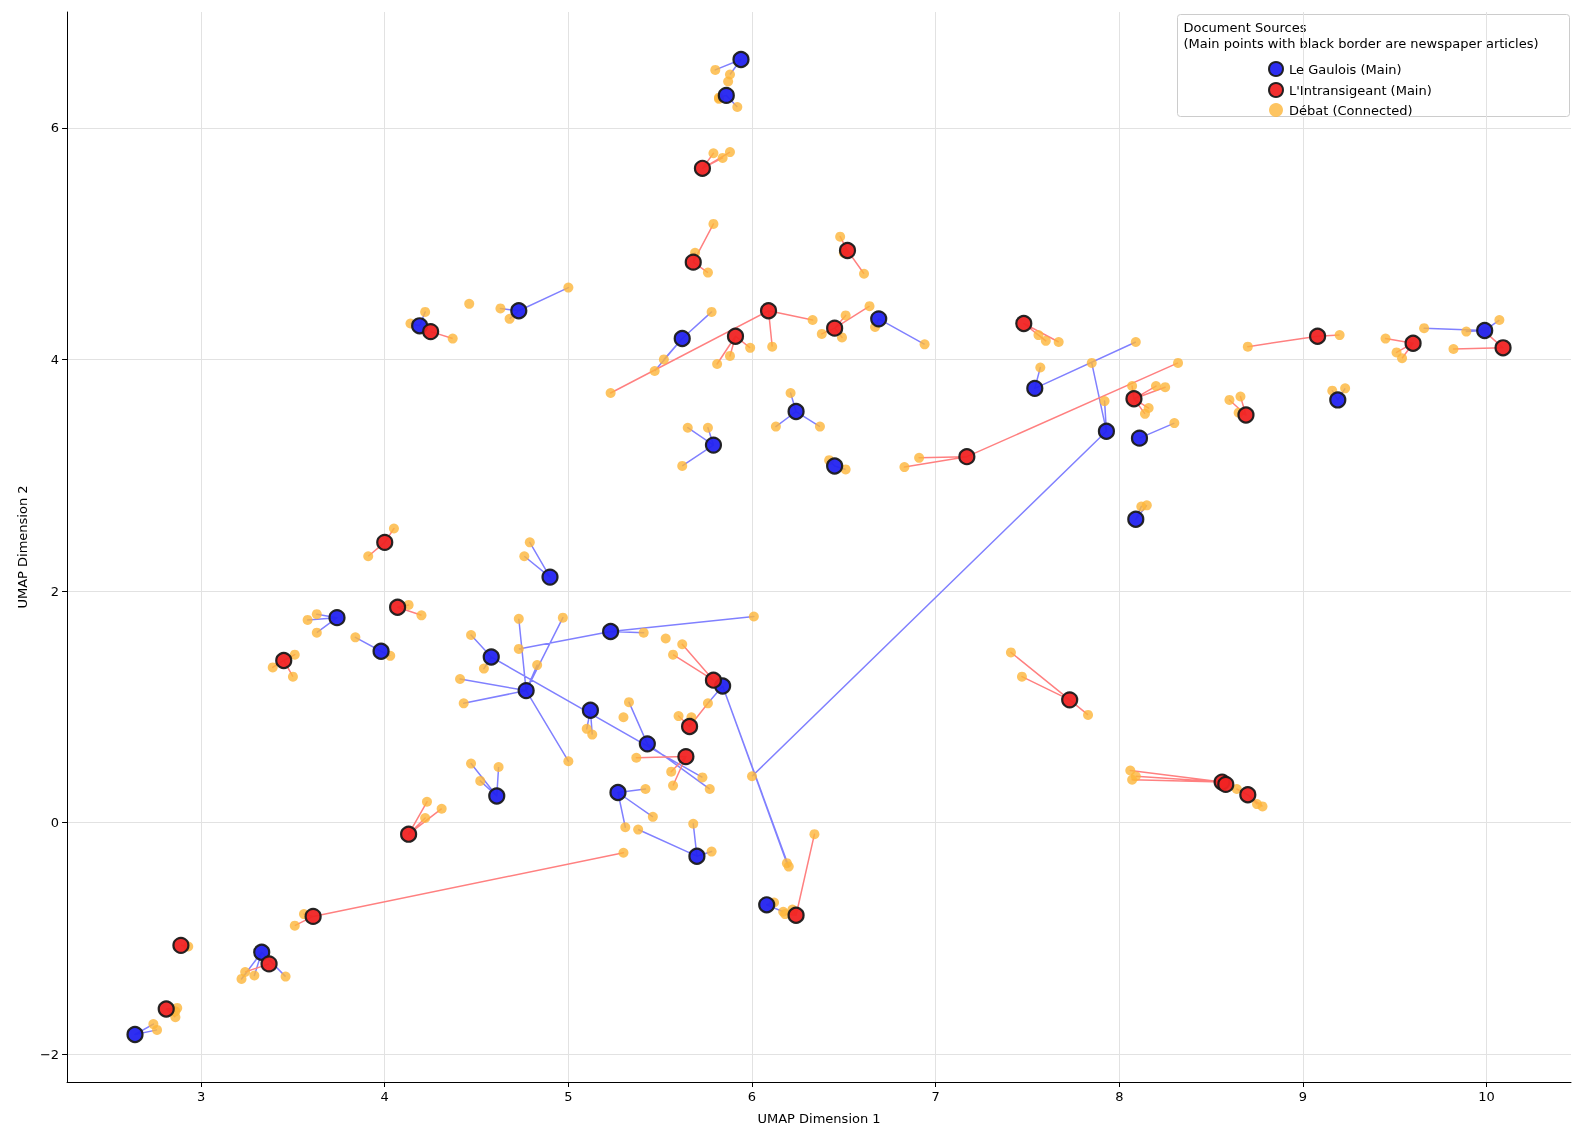 This screenshot has width=1589, height=1138. I want to click on x-tick-label: 7, so click(935, 1096).